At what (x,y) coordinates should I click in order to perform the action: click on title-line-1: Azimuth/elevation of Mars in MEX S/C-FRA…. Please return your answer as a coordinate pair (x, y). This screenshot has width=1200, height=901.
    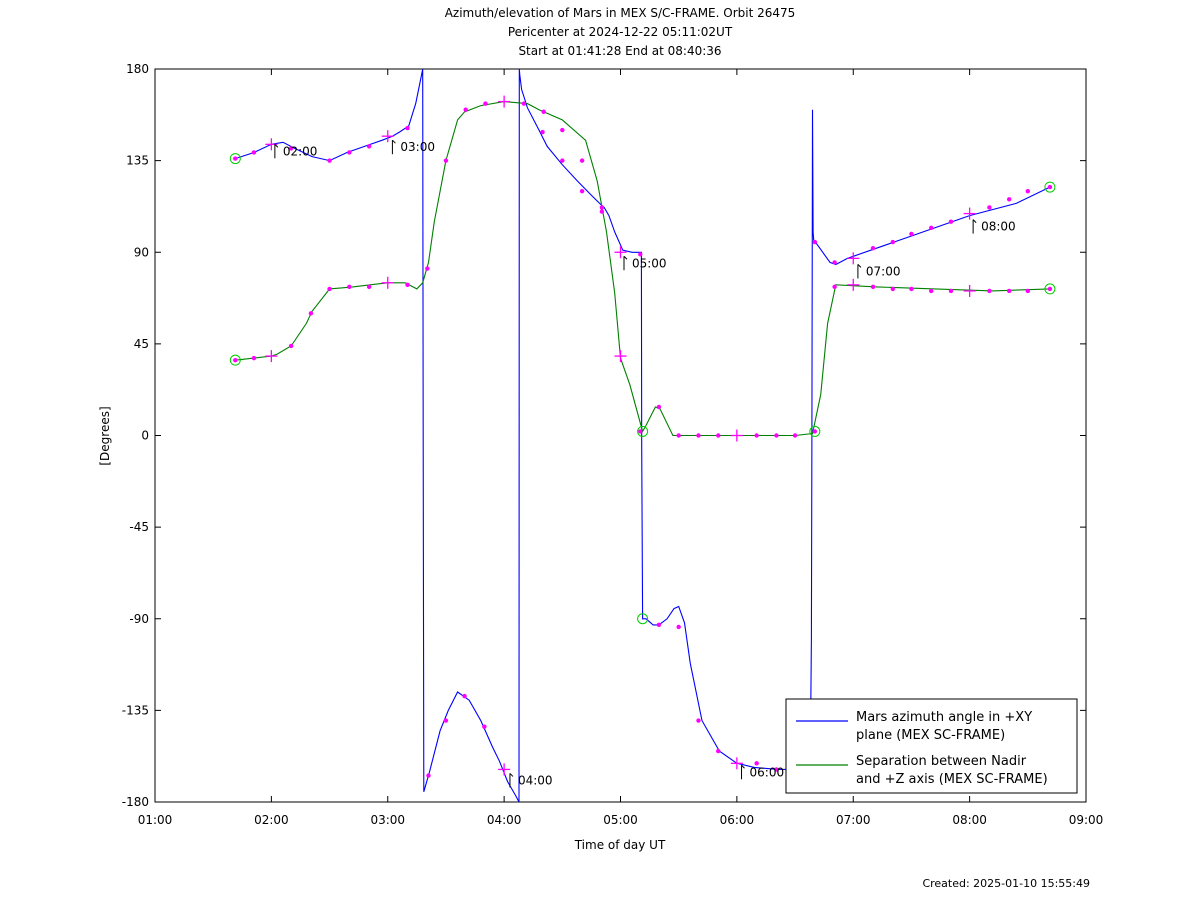
    Looking at the image, I should click on (620, 13).